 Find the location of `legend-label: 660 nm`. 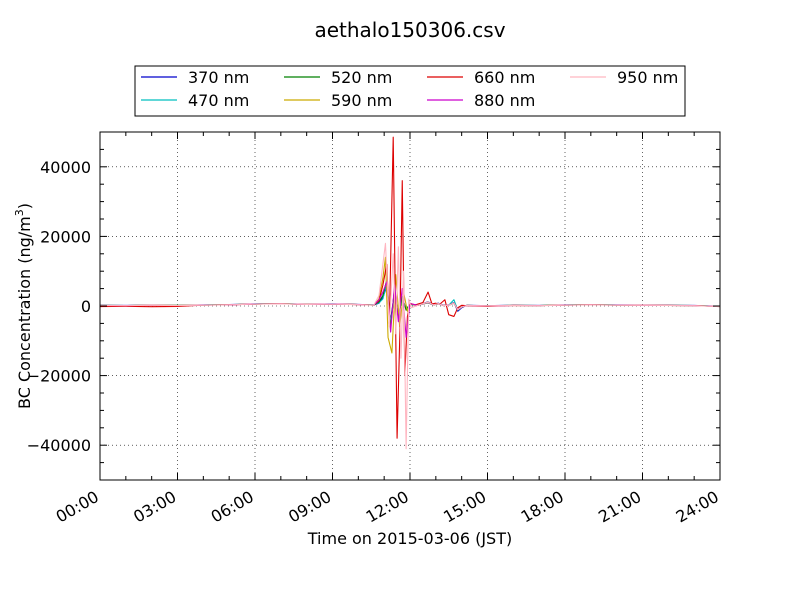

legend-label: 660 nm is located at coordinates (504, 77).